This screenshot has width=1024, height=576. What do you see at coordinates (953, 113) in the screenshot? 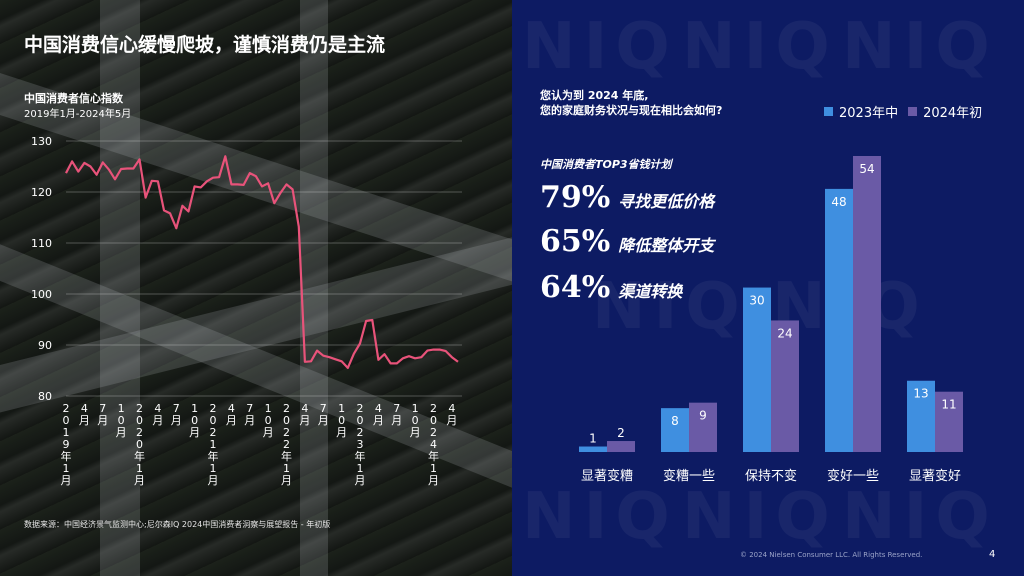
I see `legend-label-2024: 2024年初` at bounding box center [953, 113].